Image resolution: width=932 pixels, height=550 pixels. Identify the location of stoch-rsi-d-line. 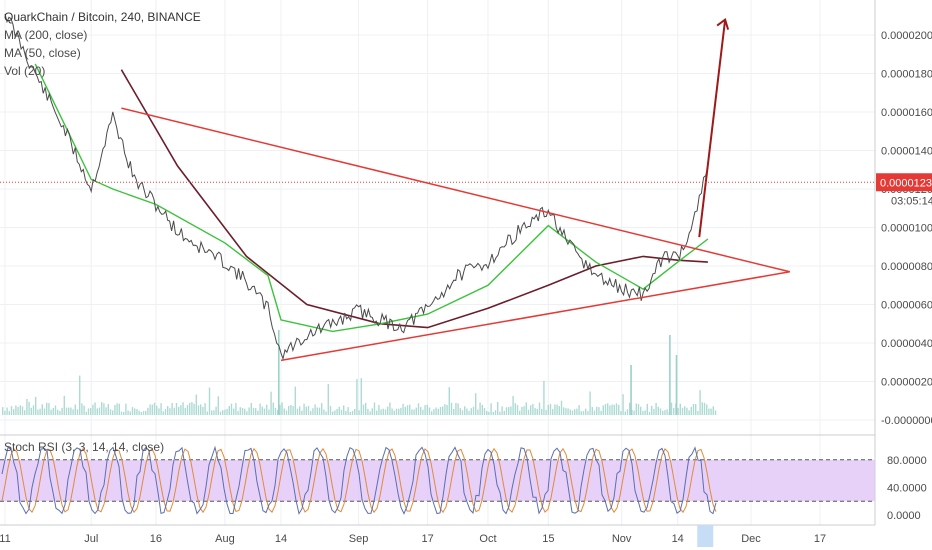
(359, 480).